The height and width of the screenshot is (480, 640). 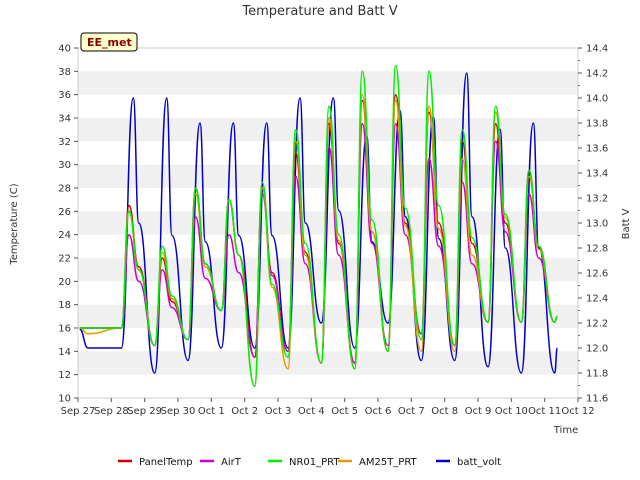 What do you see at coordinates (478, 411) in the screenshot?
I see `x-tick-label: Oct 9` at bounding box center [478, 411].